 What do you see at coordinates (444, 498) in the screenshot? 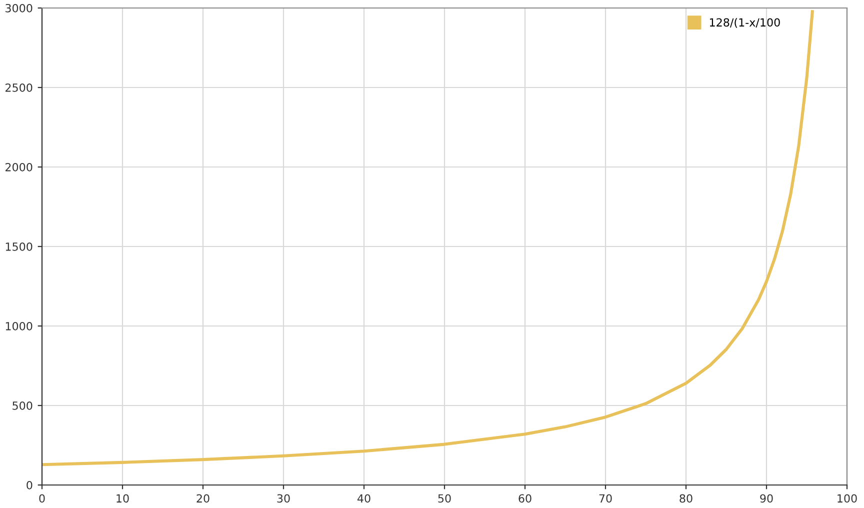
I see `x-tick-label: 50` at bounding box center [444, 498].